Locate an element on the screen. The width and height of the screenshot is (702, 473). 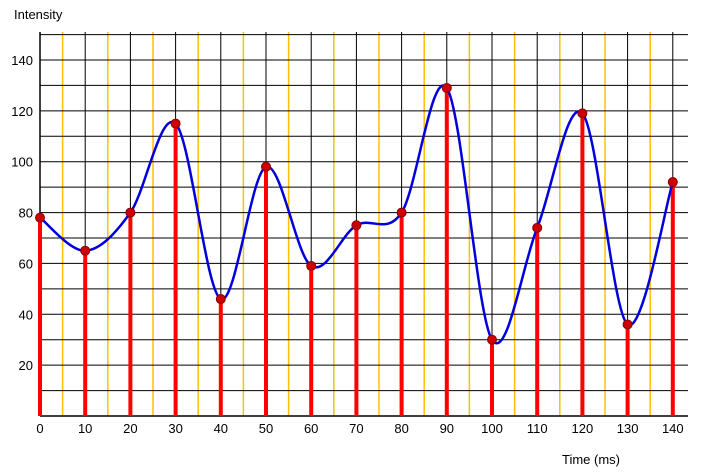
x-tick-label: 120 is located at coordinates (583, 428).